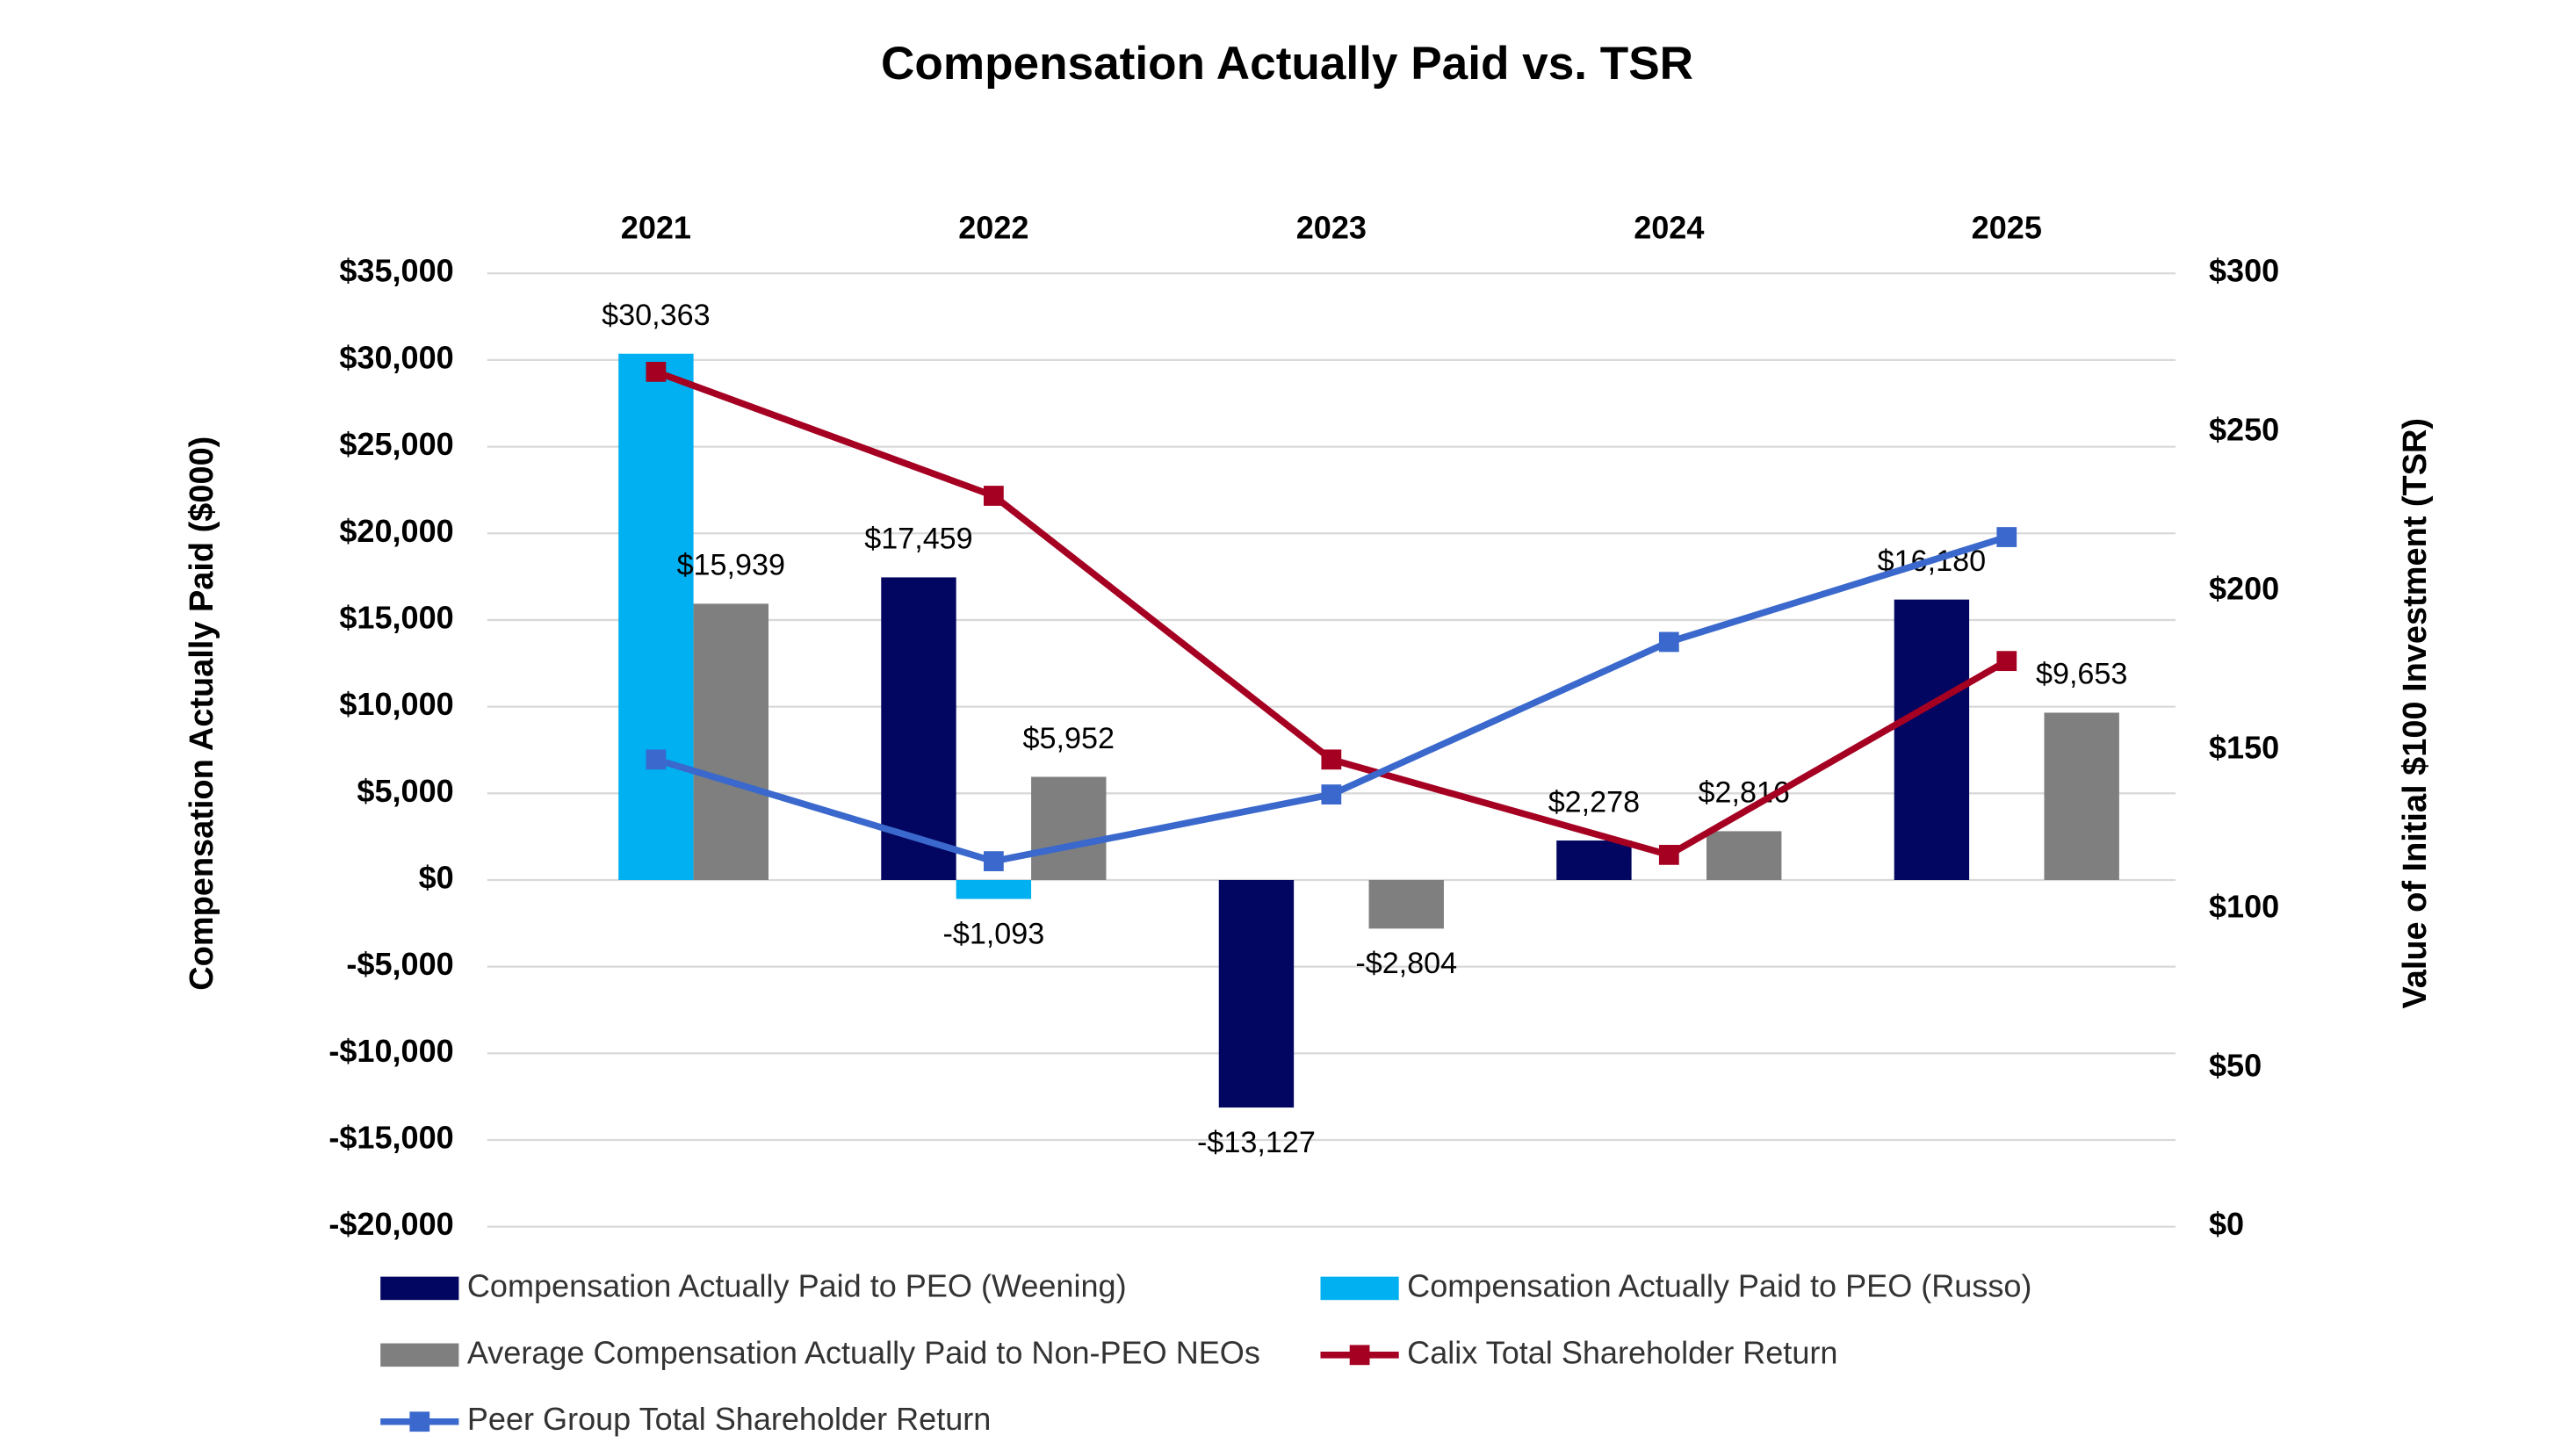  Describe the element at coordinates (390, 1138) in the screenshot. I see `y-tick-label: -$15,000` at that location.